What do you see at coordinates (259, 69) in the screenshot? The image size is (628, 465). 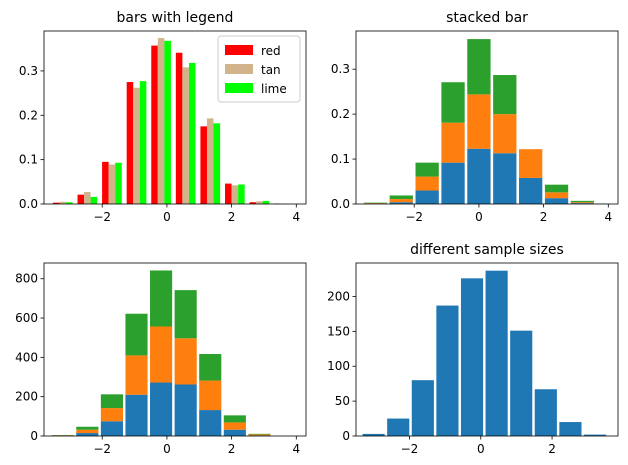 I see `legend: red tan lime` at bounding box center [259, 69].